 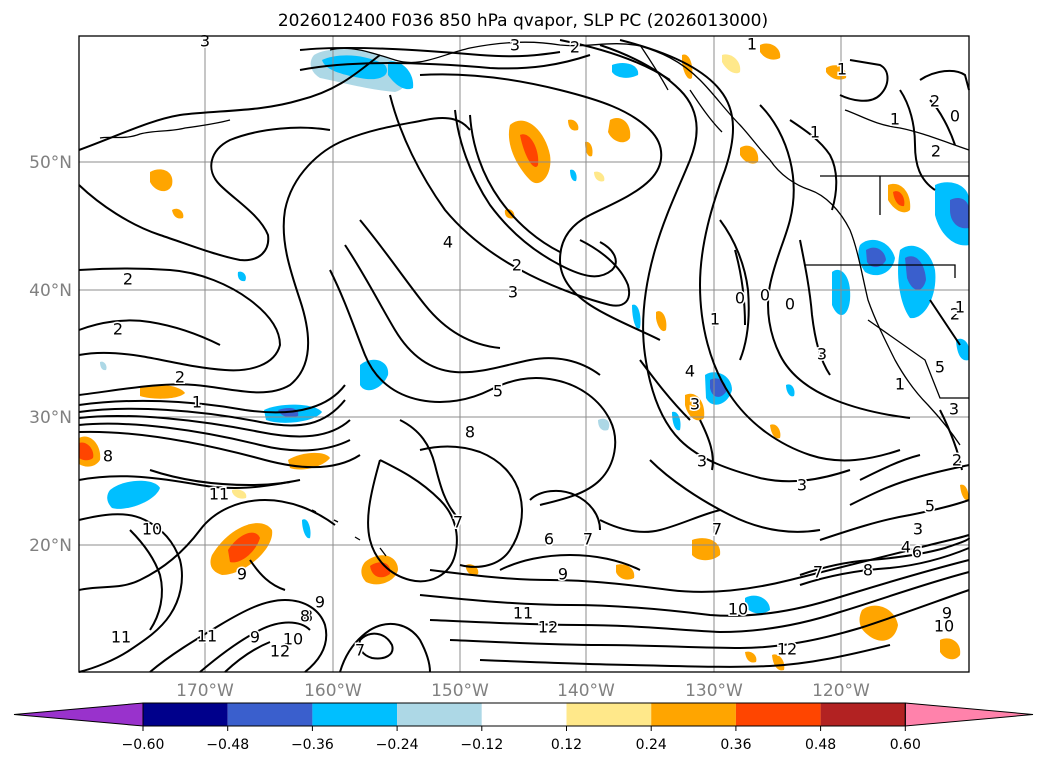 I want to click on lat-label-50n: 50°N, so click(x=50, y=163).